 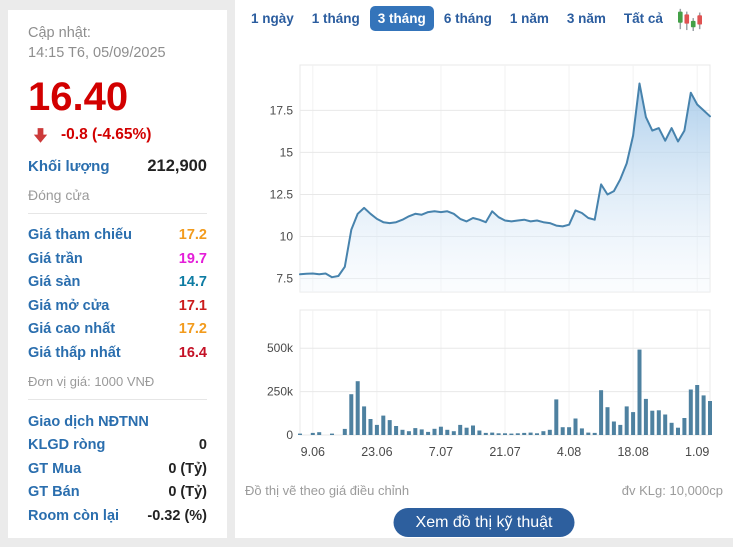 What do you see at coordinates (280, 392) in the screenshot?
I see `volume-axis-label: 250k` at bounding box center [280, 392].